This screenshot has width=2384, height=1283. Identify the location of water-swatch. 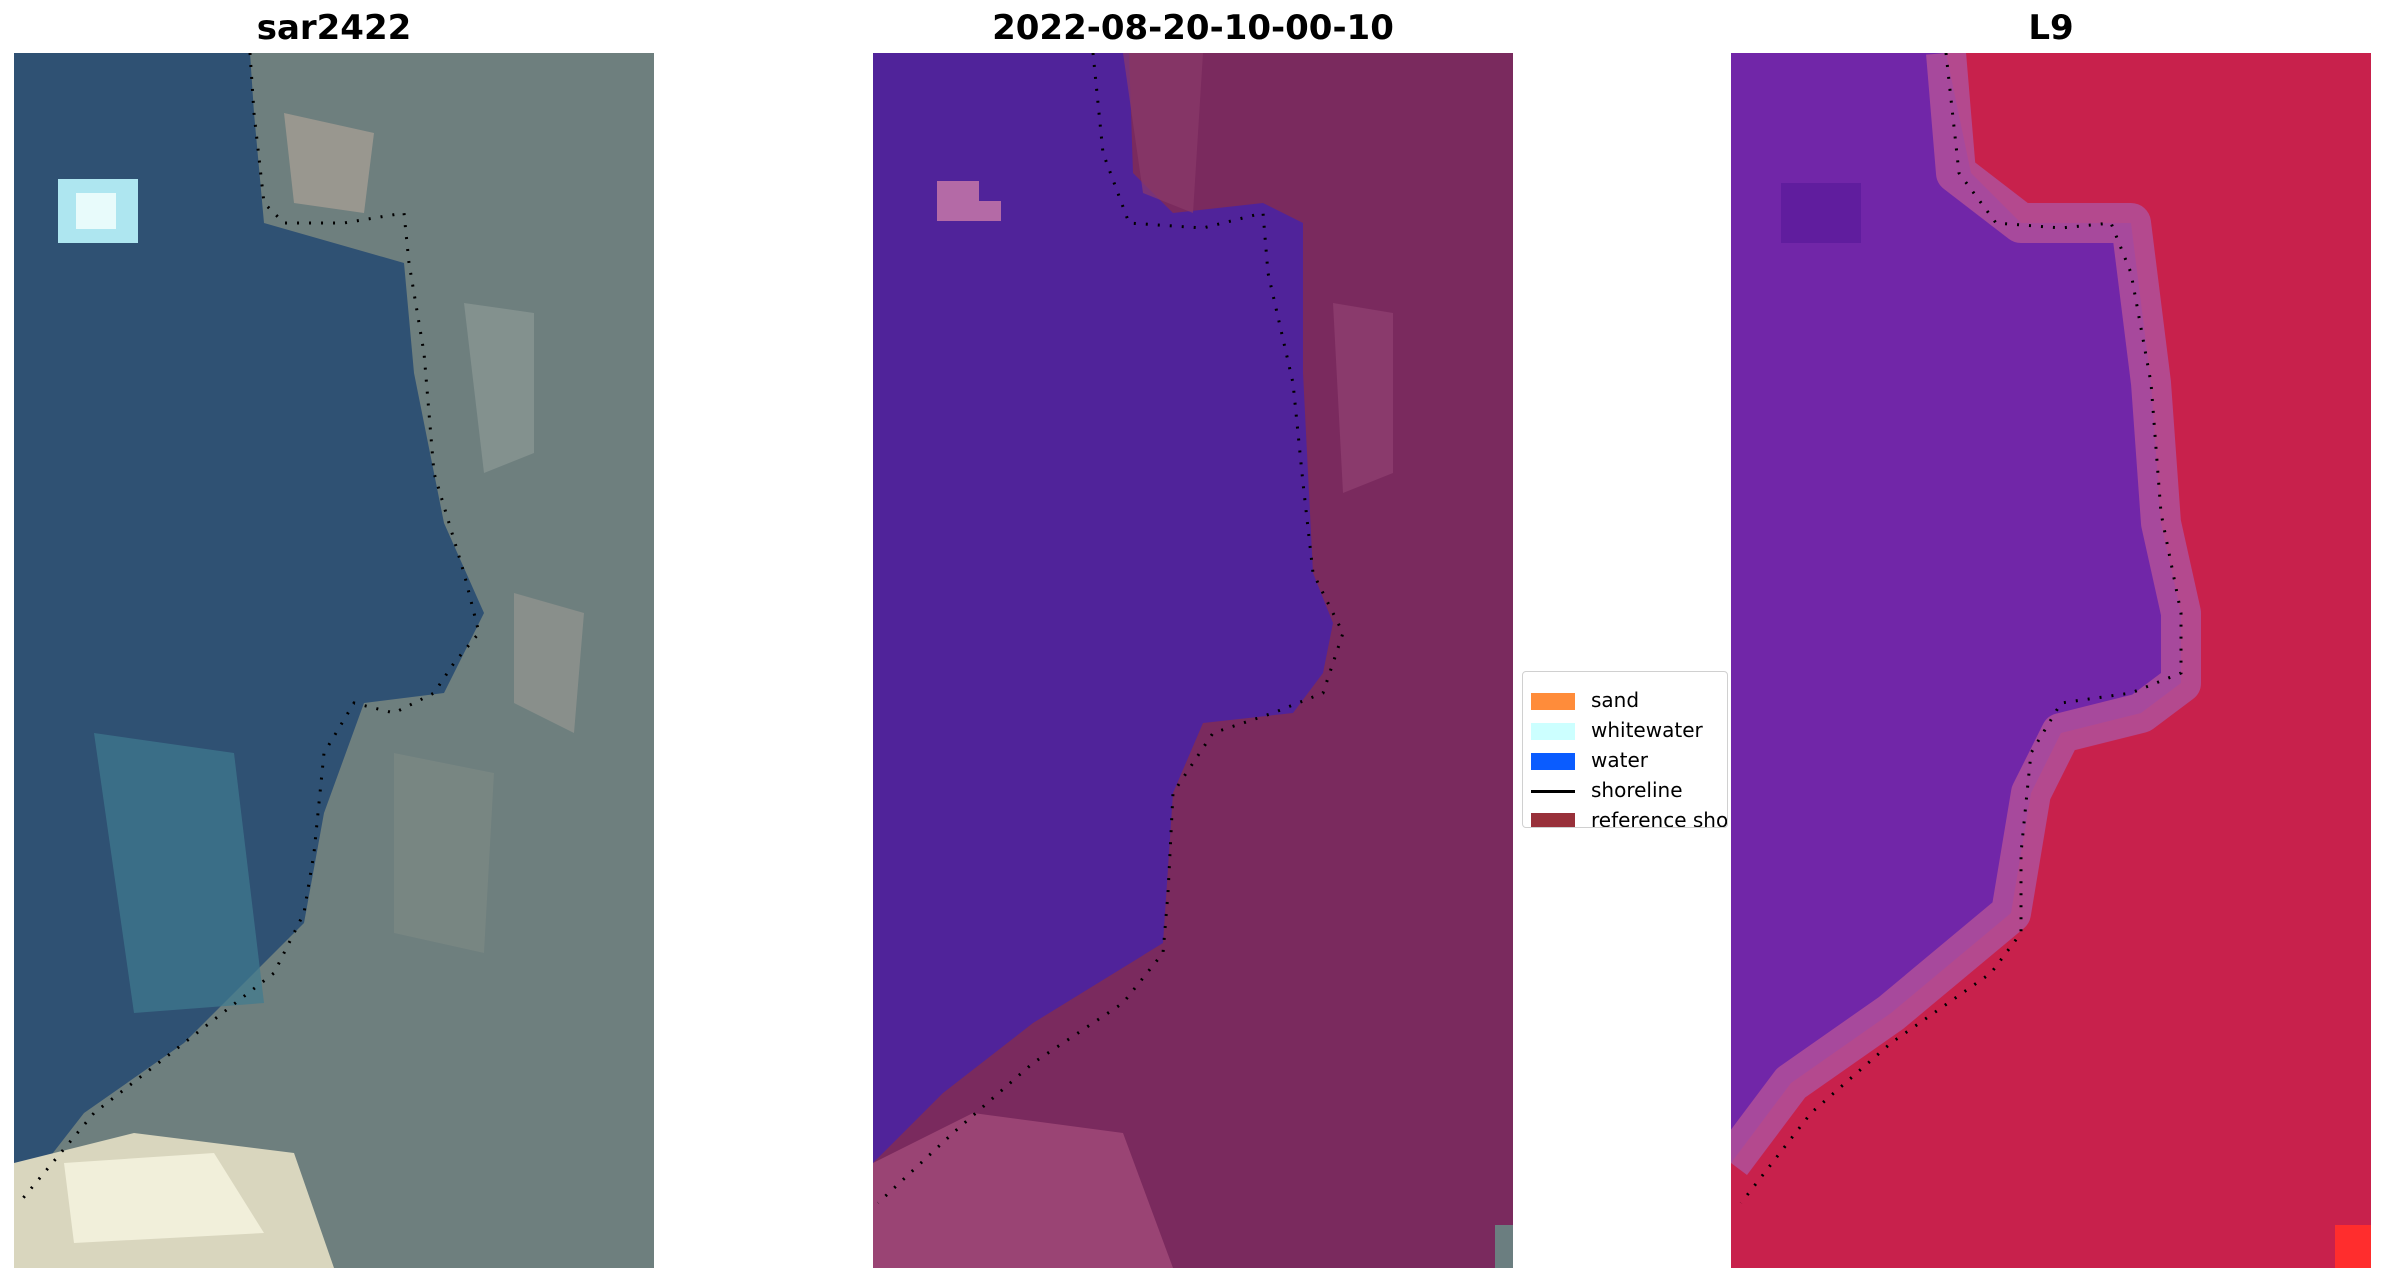
(1553, 761).